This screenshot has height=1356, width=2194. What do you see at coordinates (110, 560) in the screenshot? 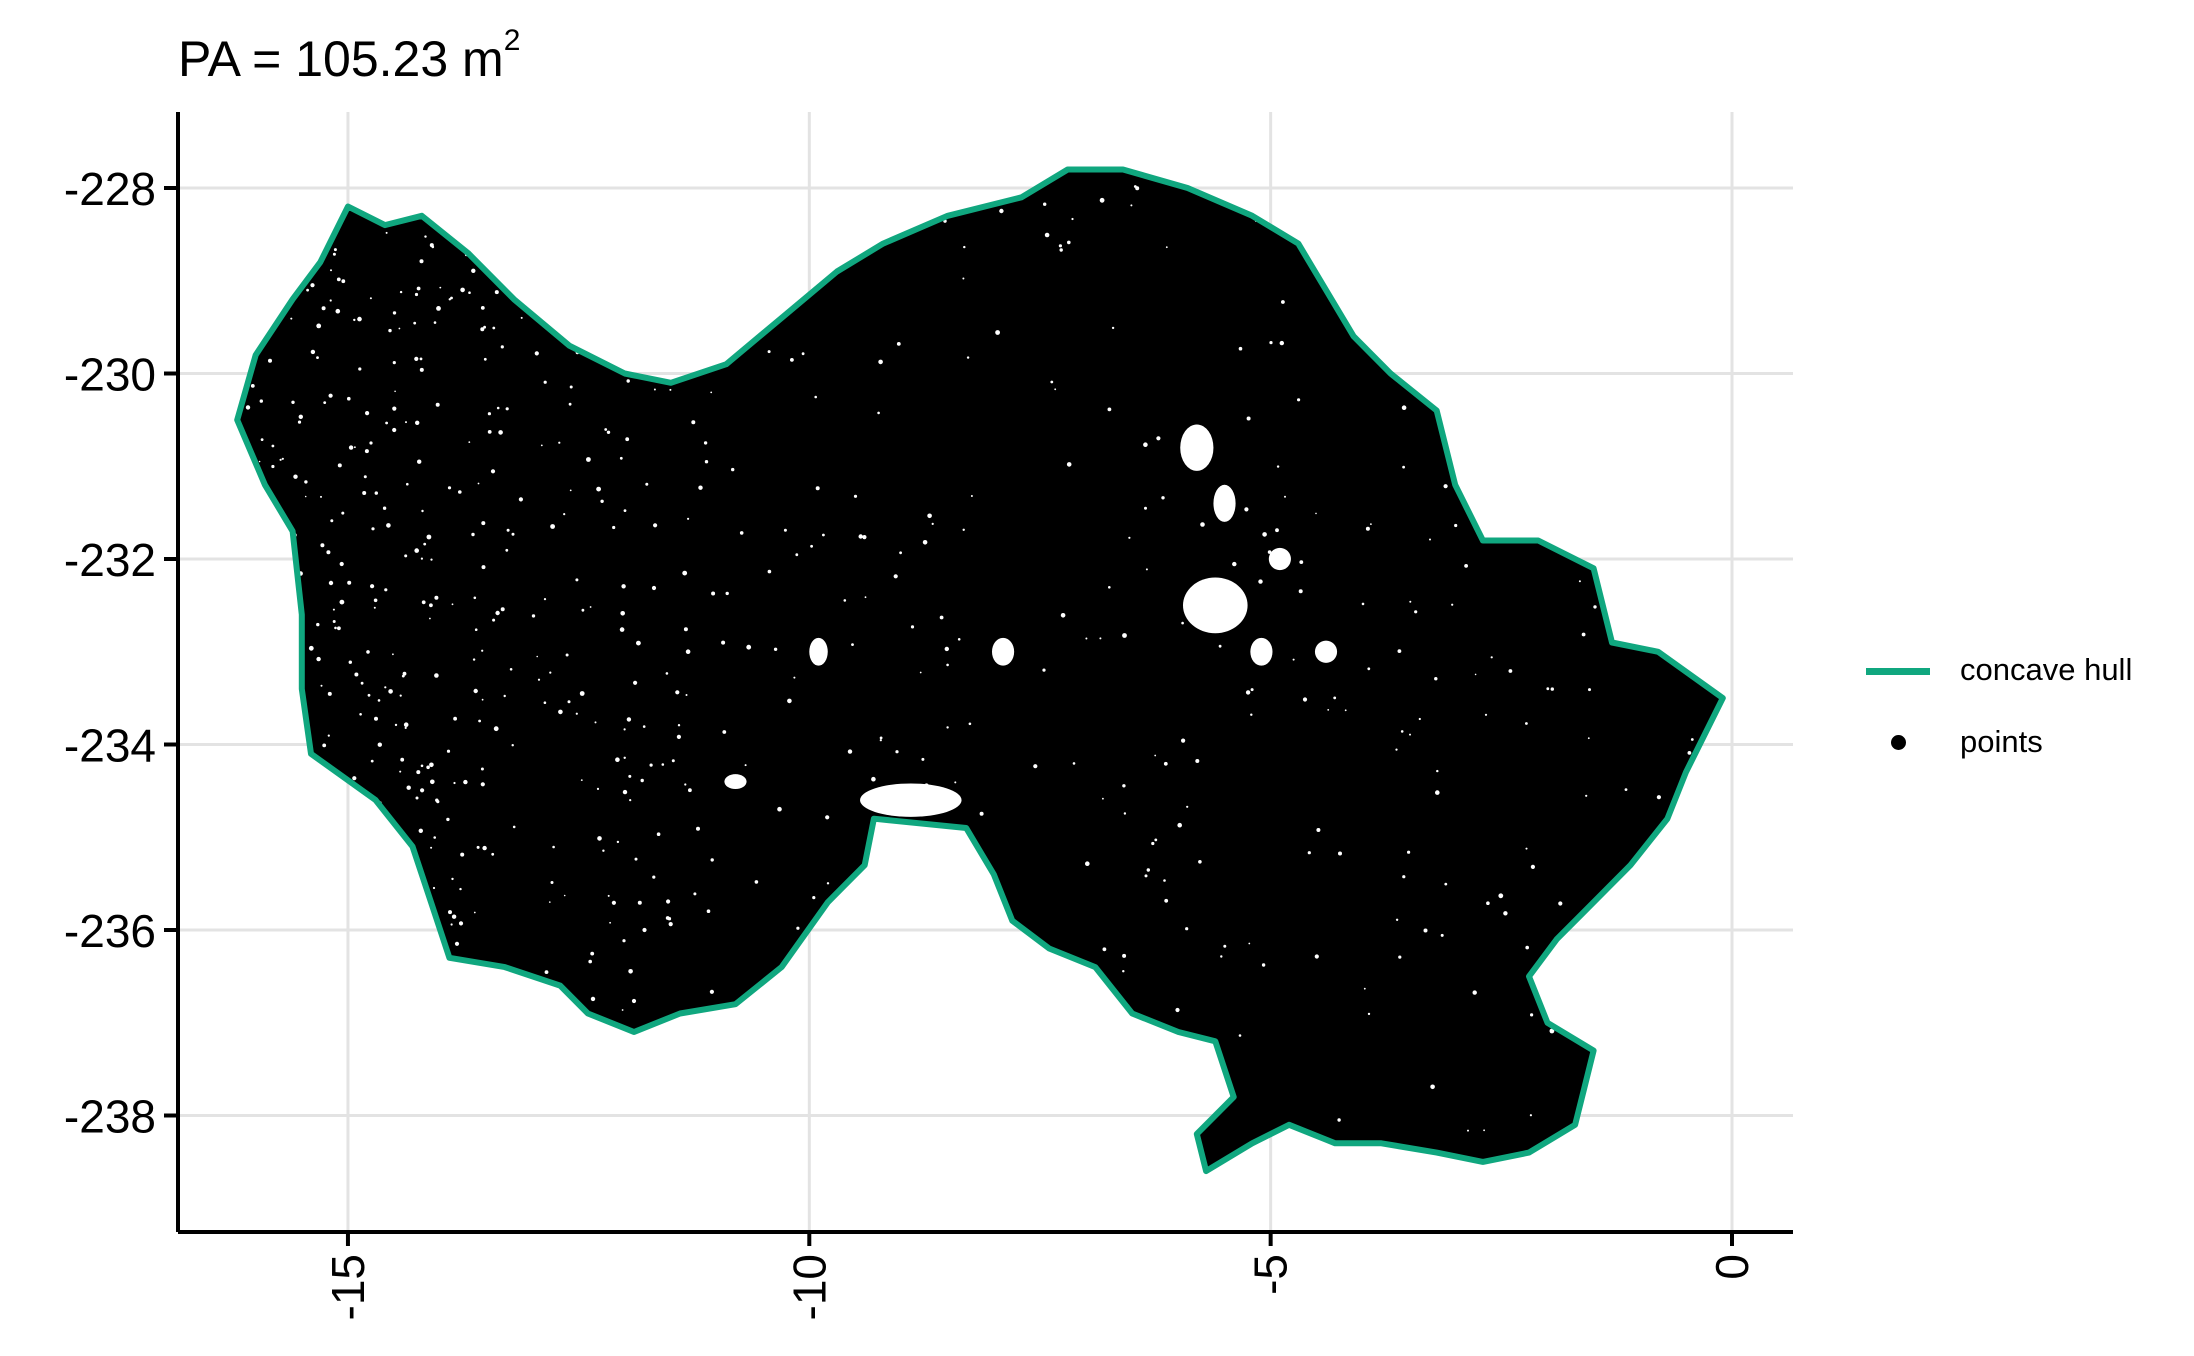
I see `y-tick-label-2: -232` at bounding box center [110, 560].